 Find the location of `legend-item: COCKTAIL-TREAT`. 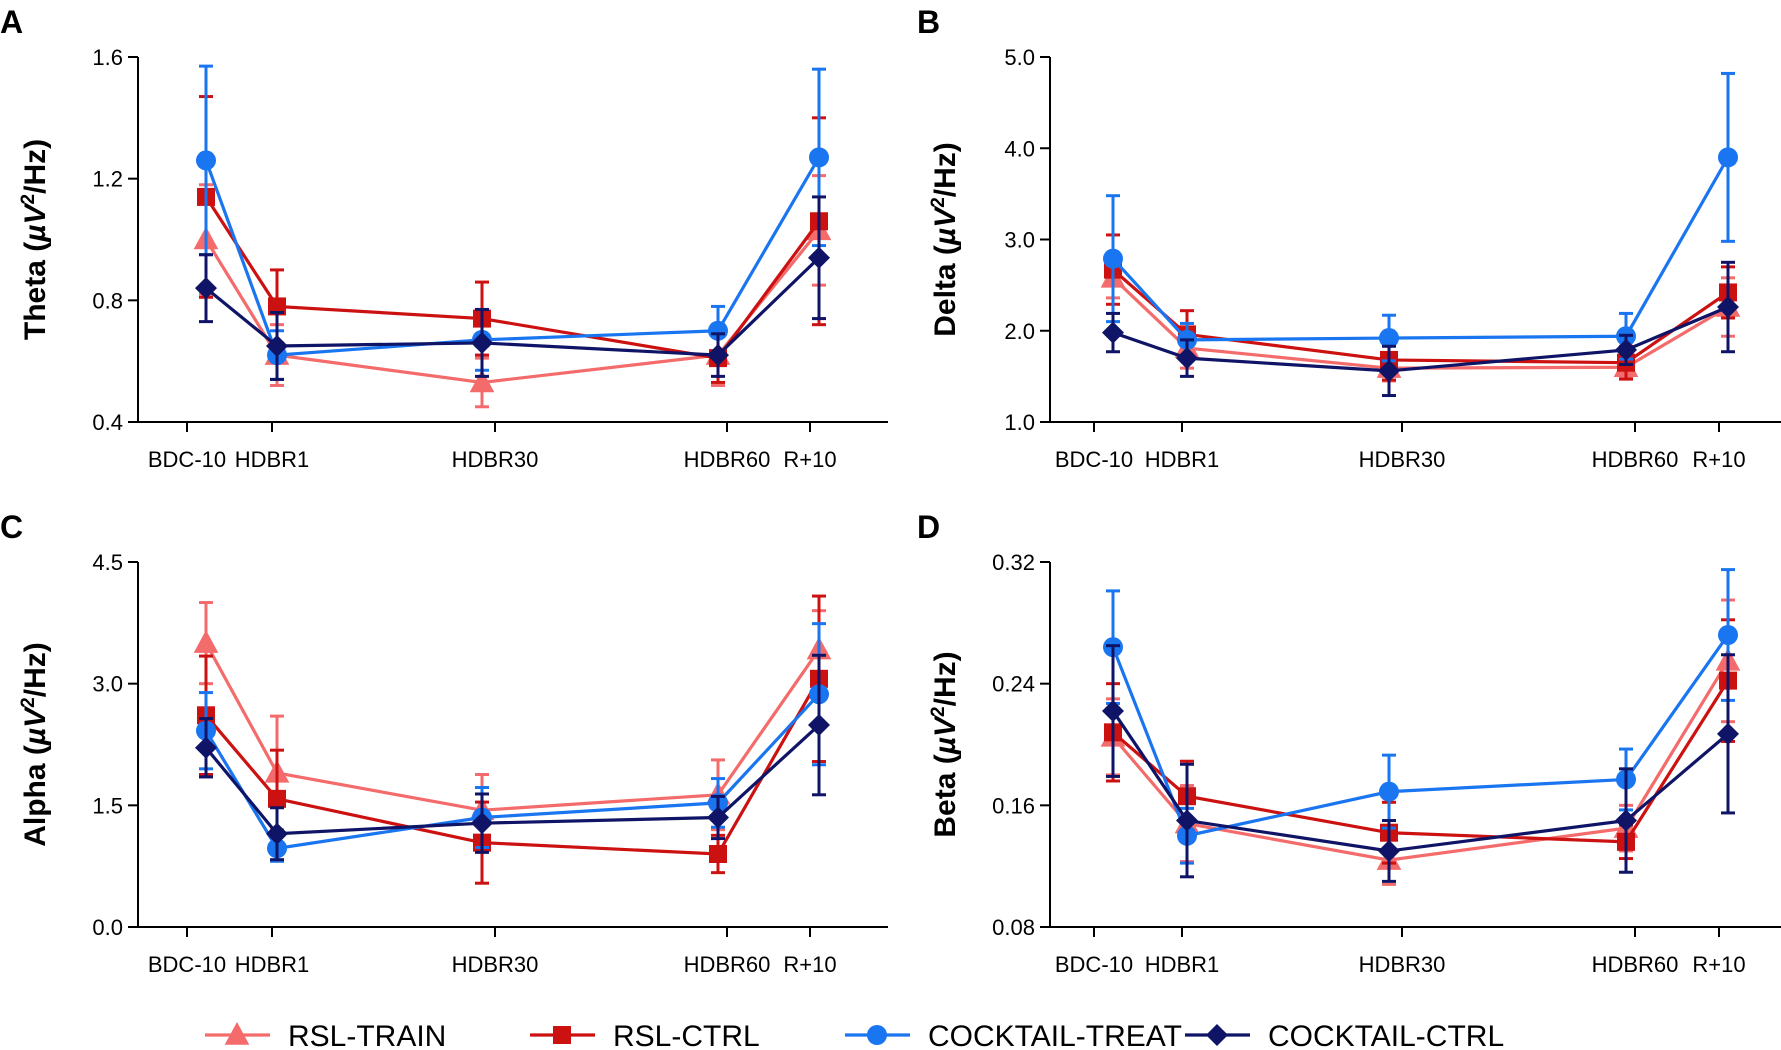

legend-item: COCKTAIL-TREAT is located at coordinates (1013, 1035).